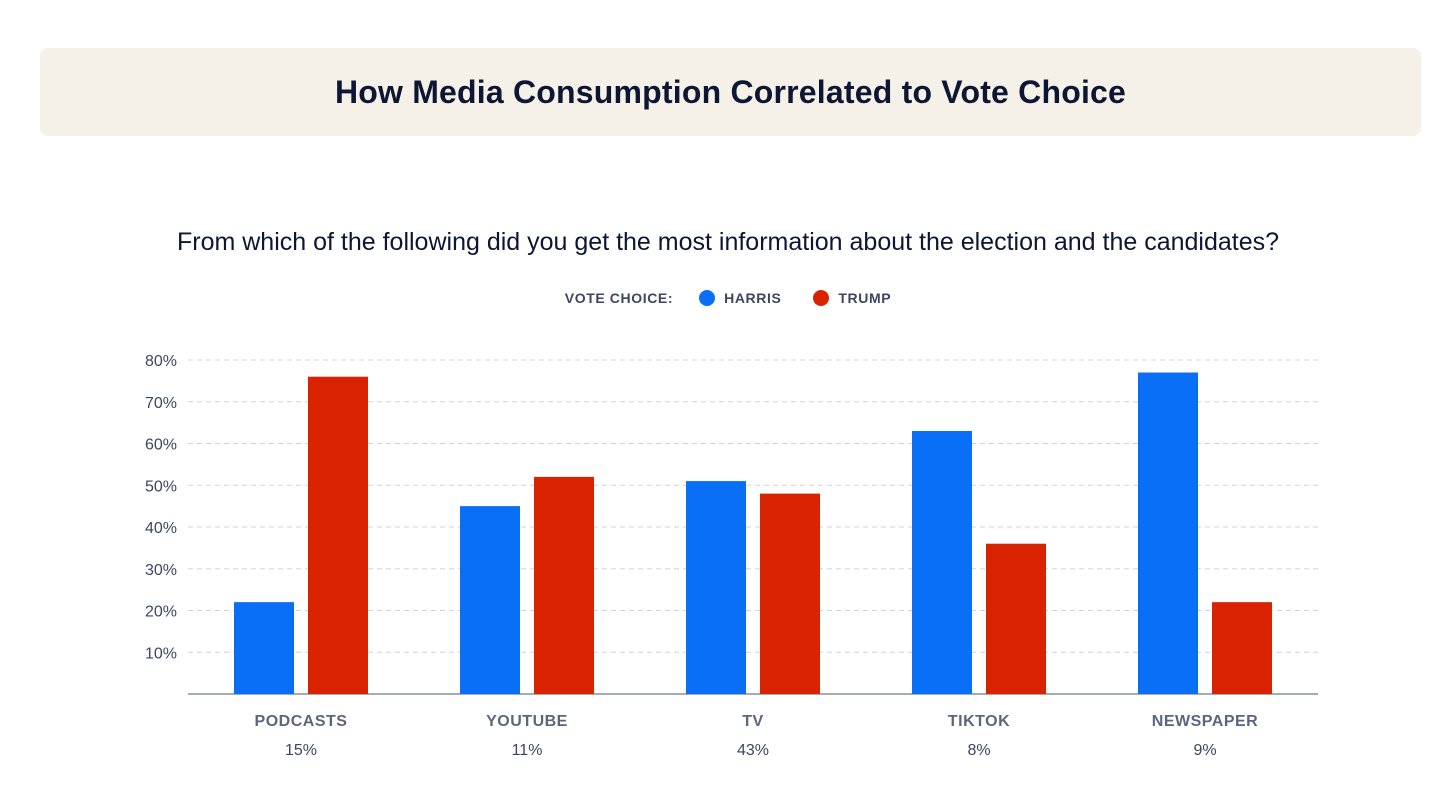 The width and height of the screenshot is (1456, 806). I want to click on category-label: PODCASTS, so click(301, 721).